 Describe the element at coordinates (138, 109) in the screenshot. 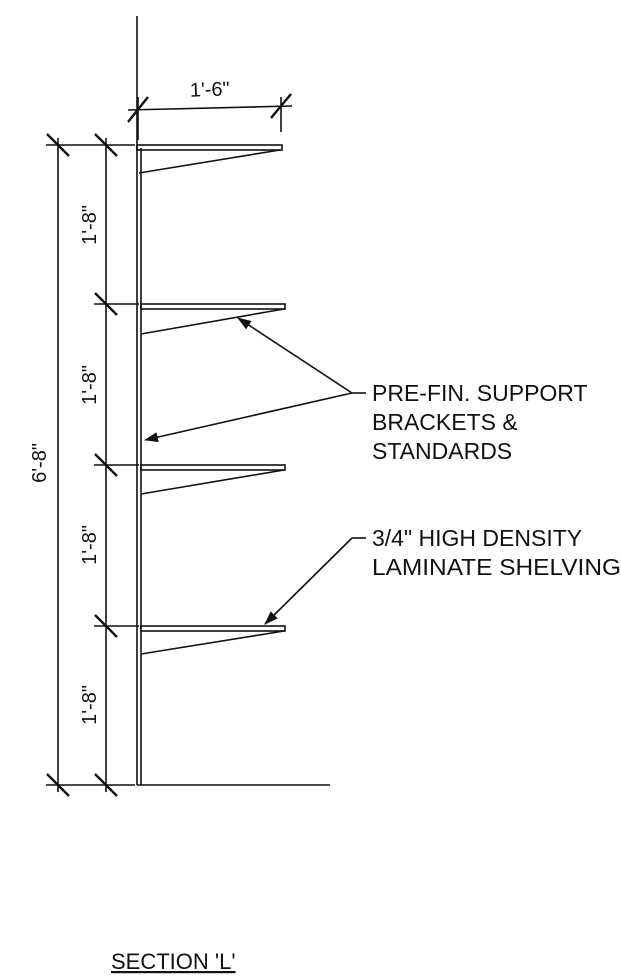

I see `depth-tick-left` at that location.